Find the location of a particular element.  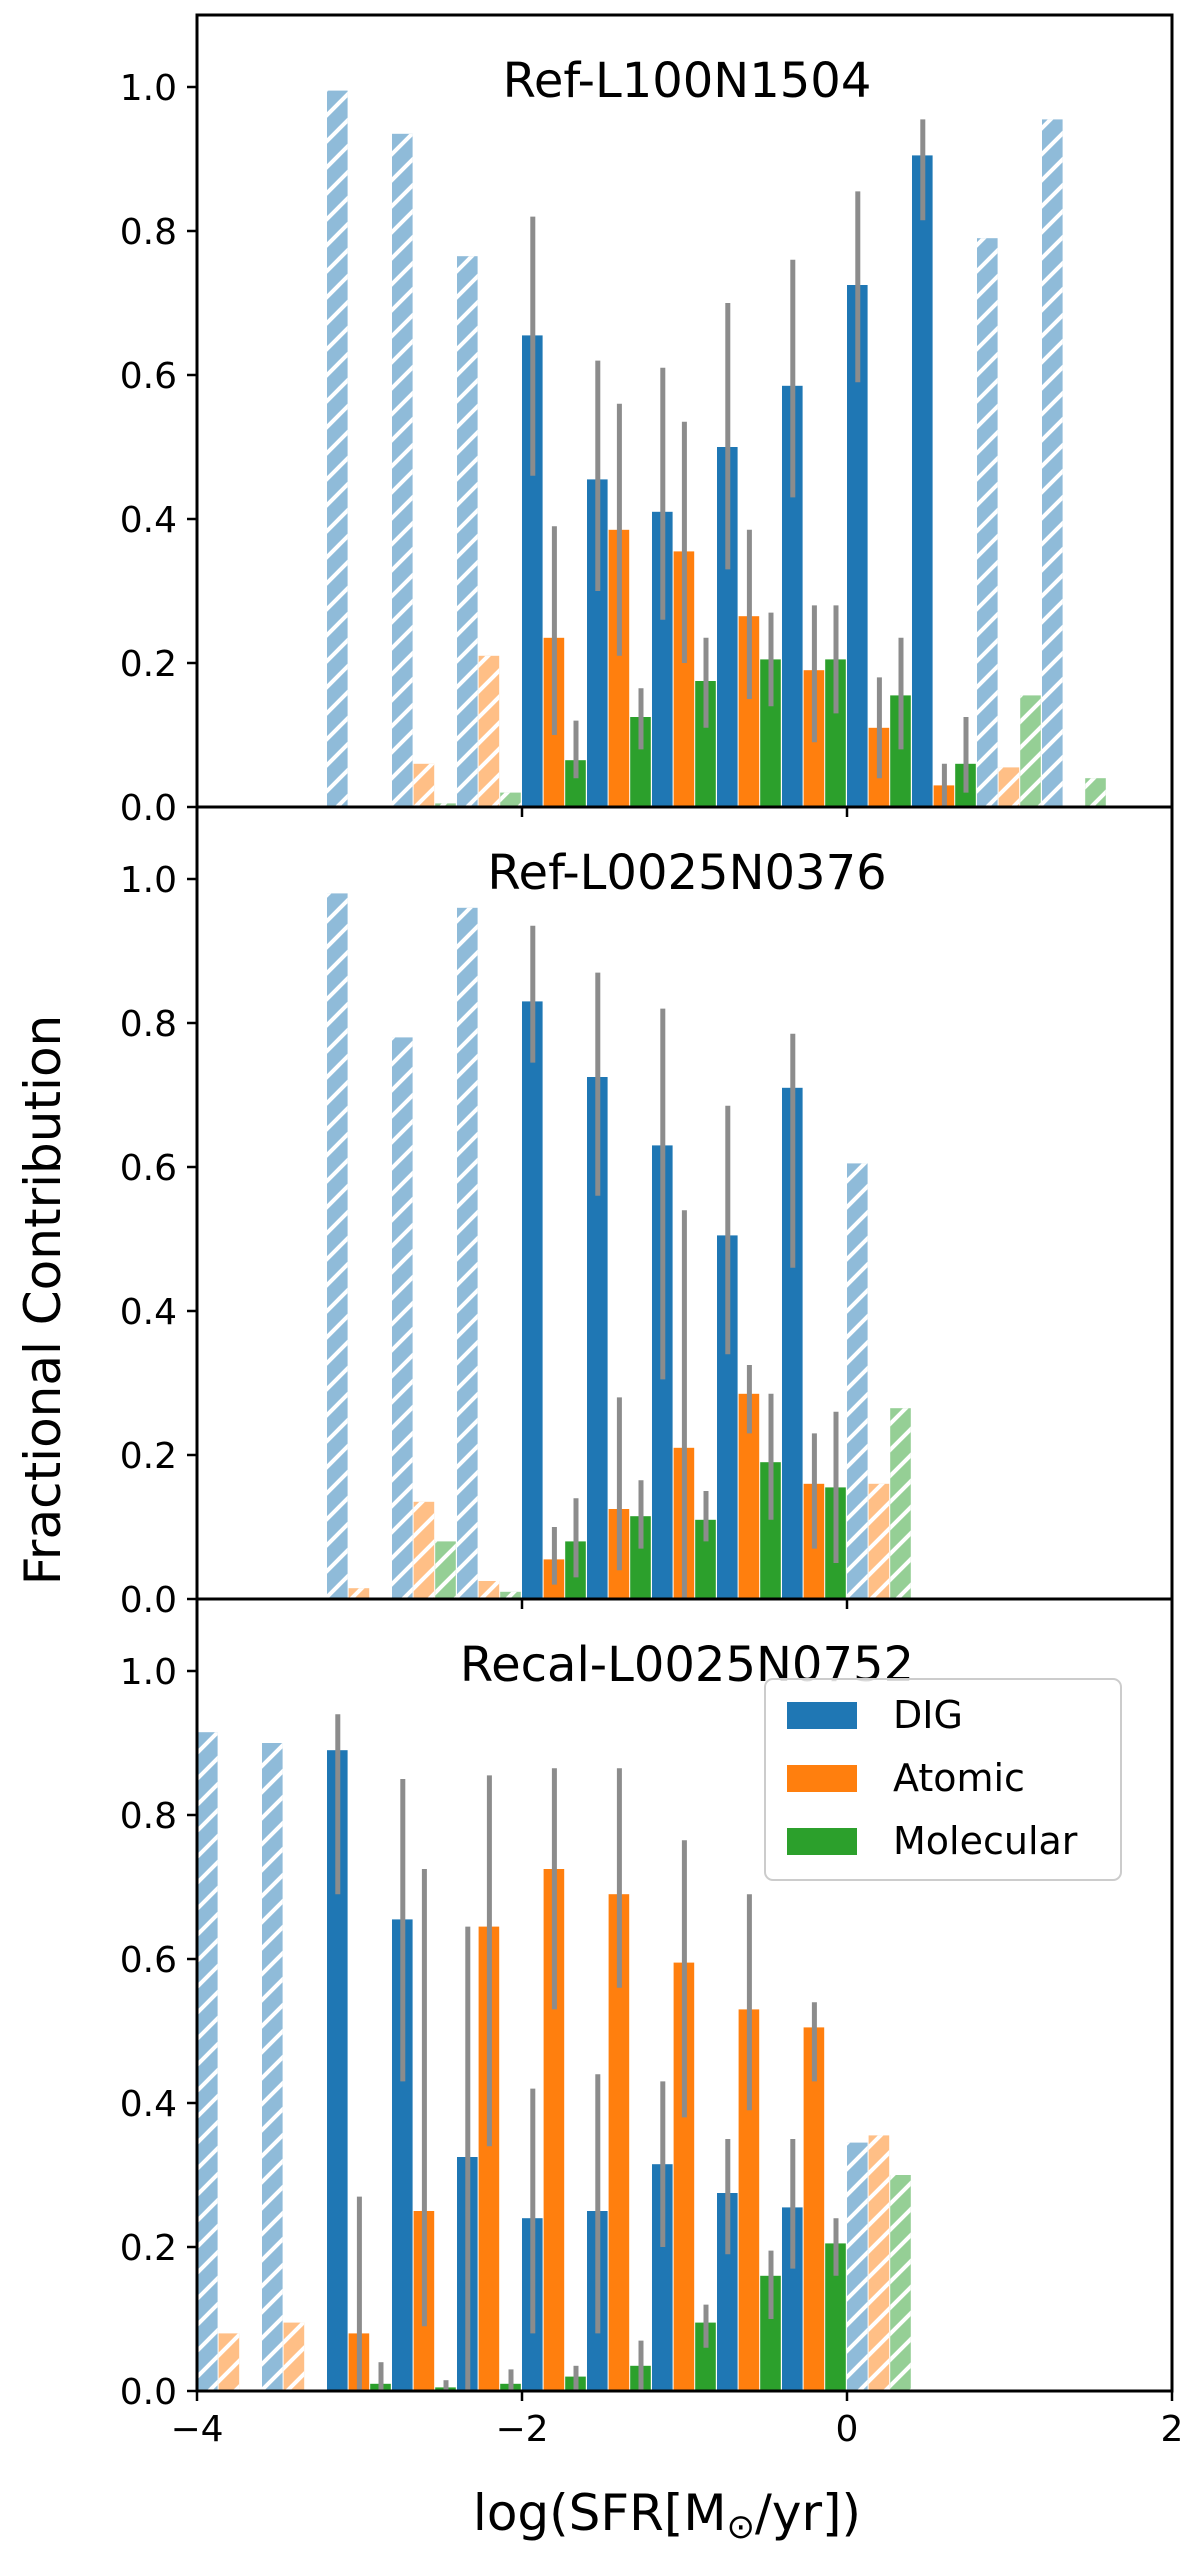

y-tick-label-3-5: 0.8 is located at coordinates (148, 1816).